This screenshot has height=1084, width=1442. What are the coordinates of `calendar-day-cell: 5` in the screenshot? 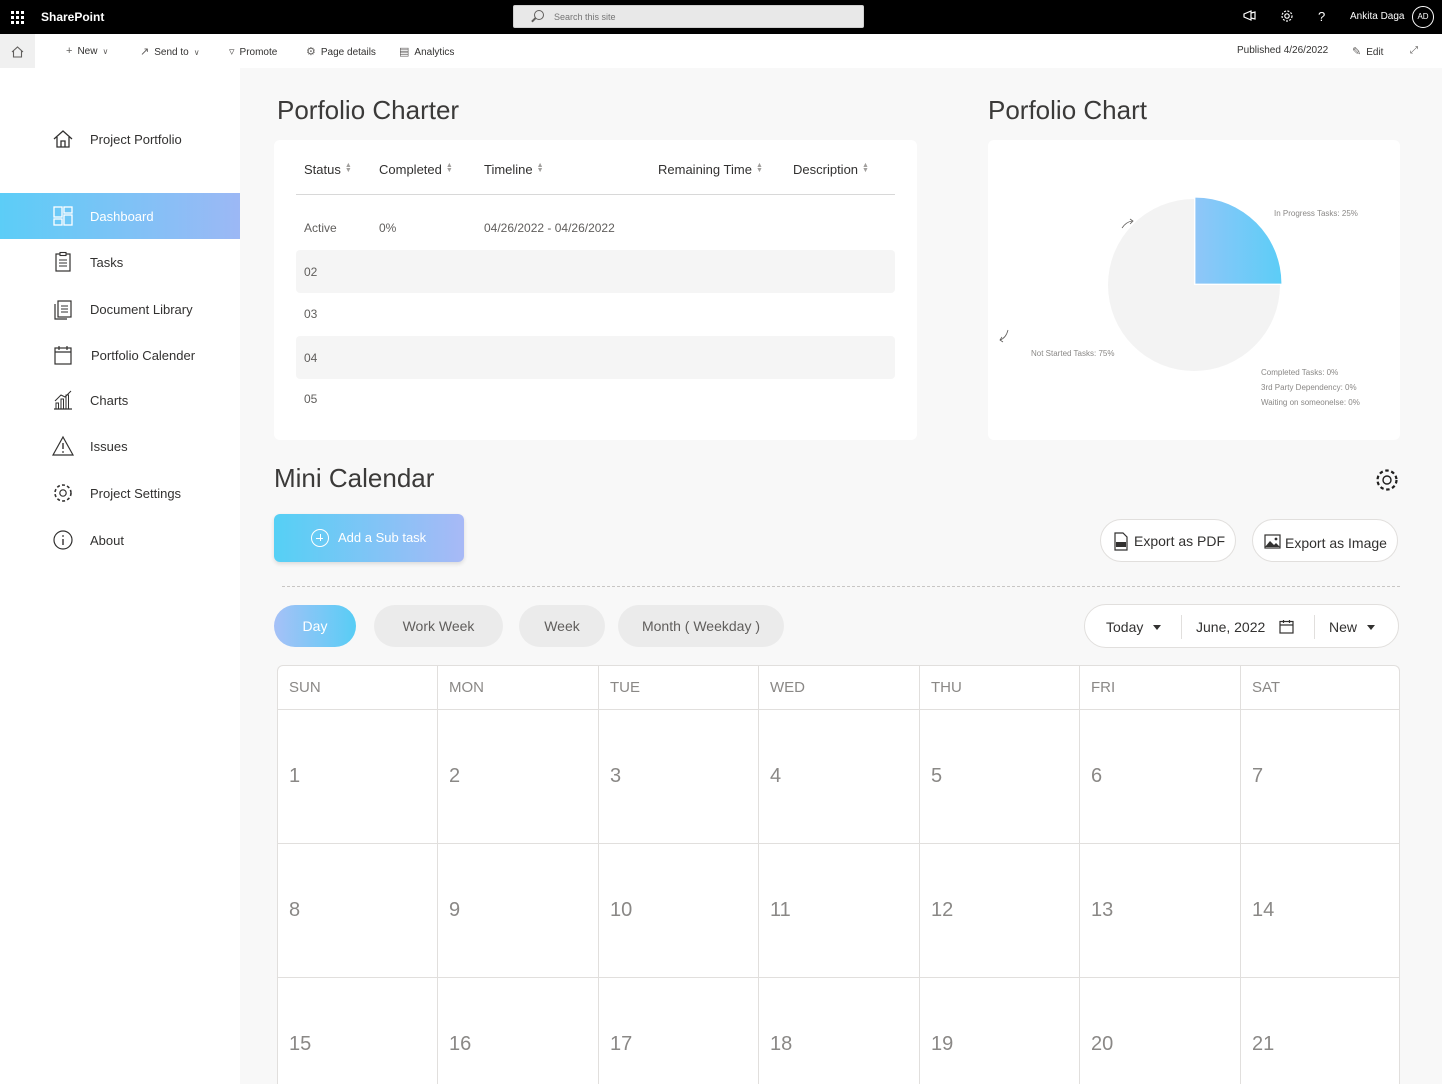 It's located at (1000, 777).